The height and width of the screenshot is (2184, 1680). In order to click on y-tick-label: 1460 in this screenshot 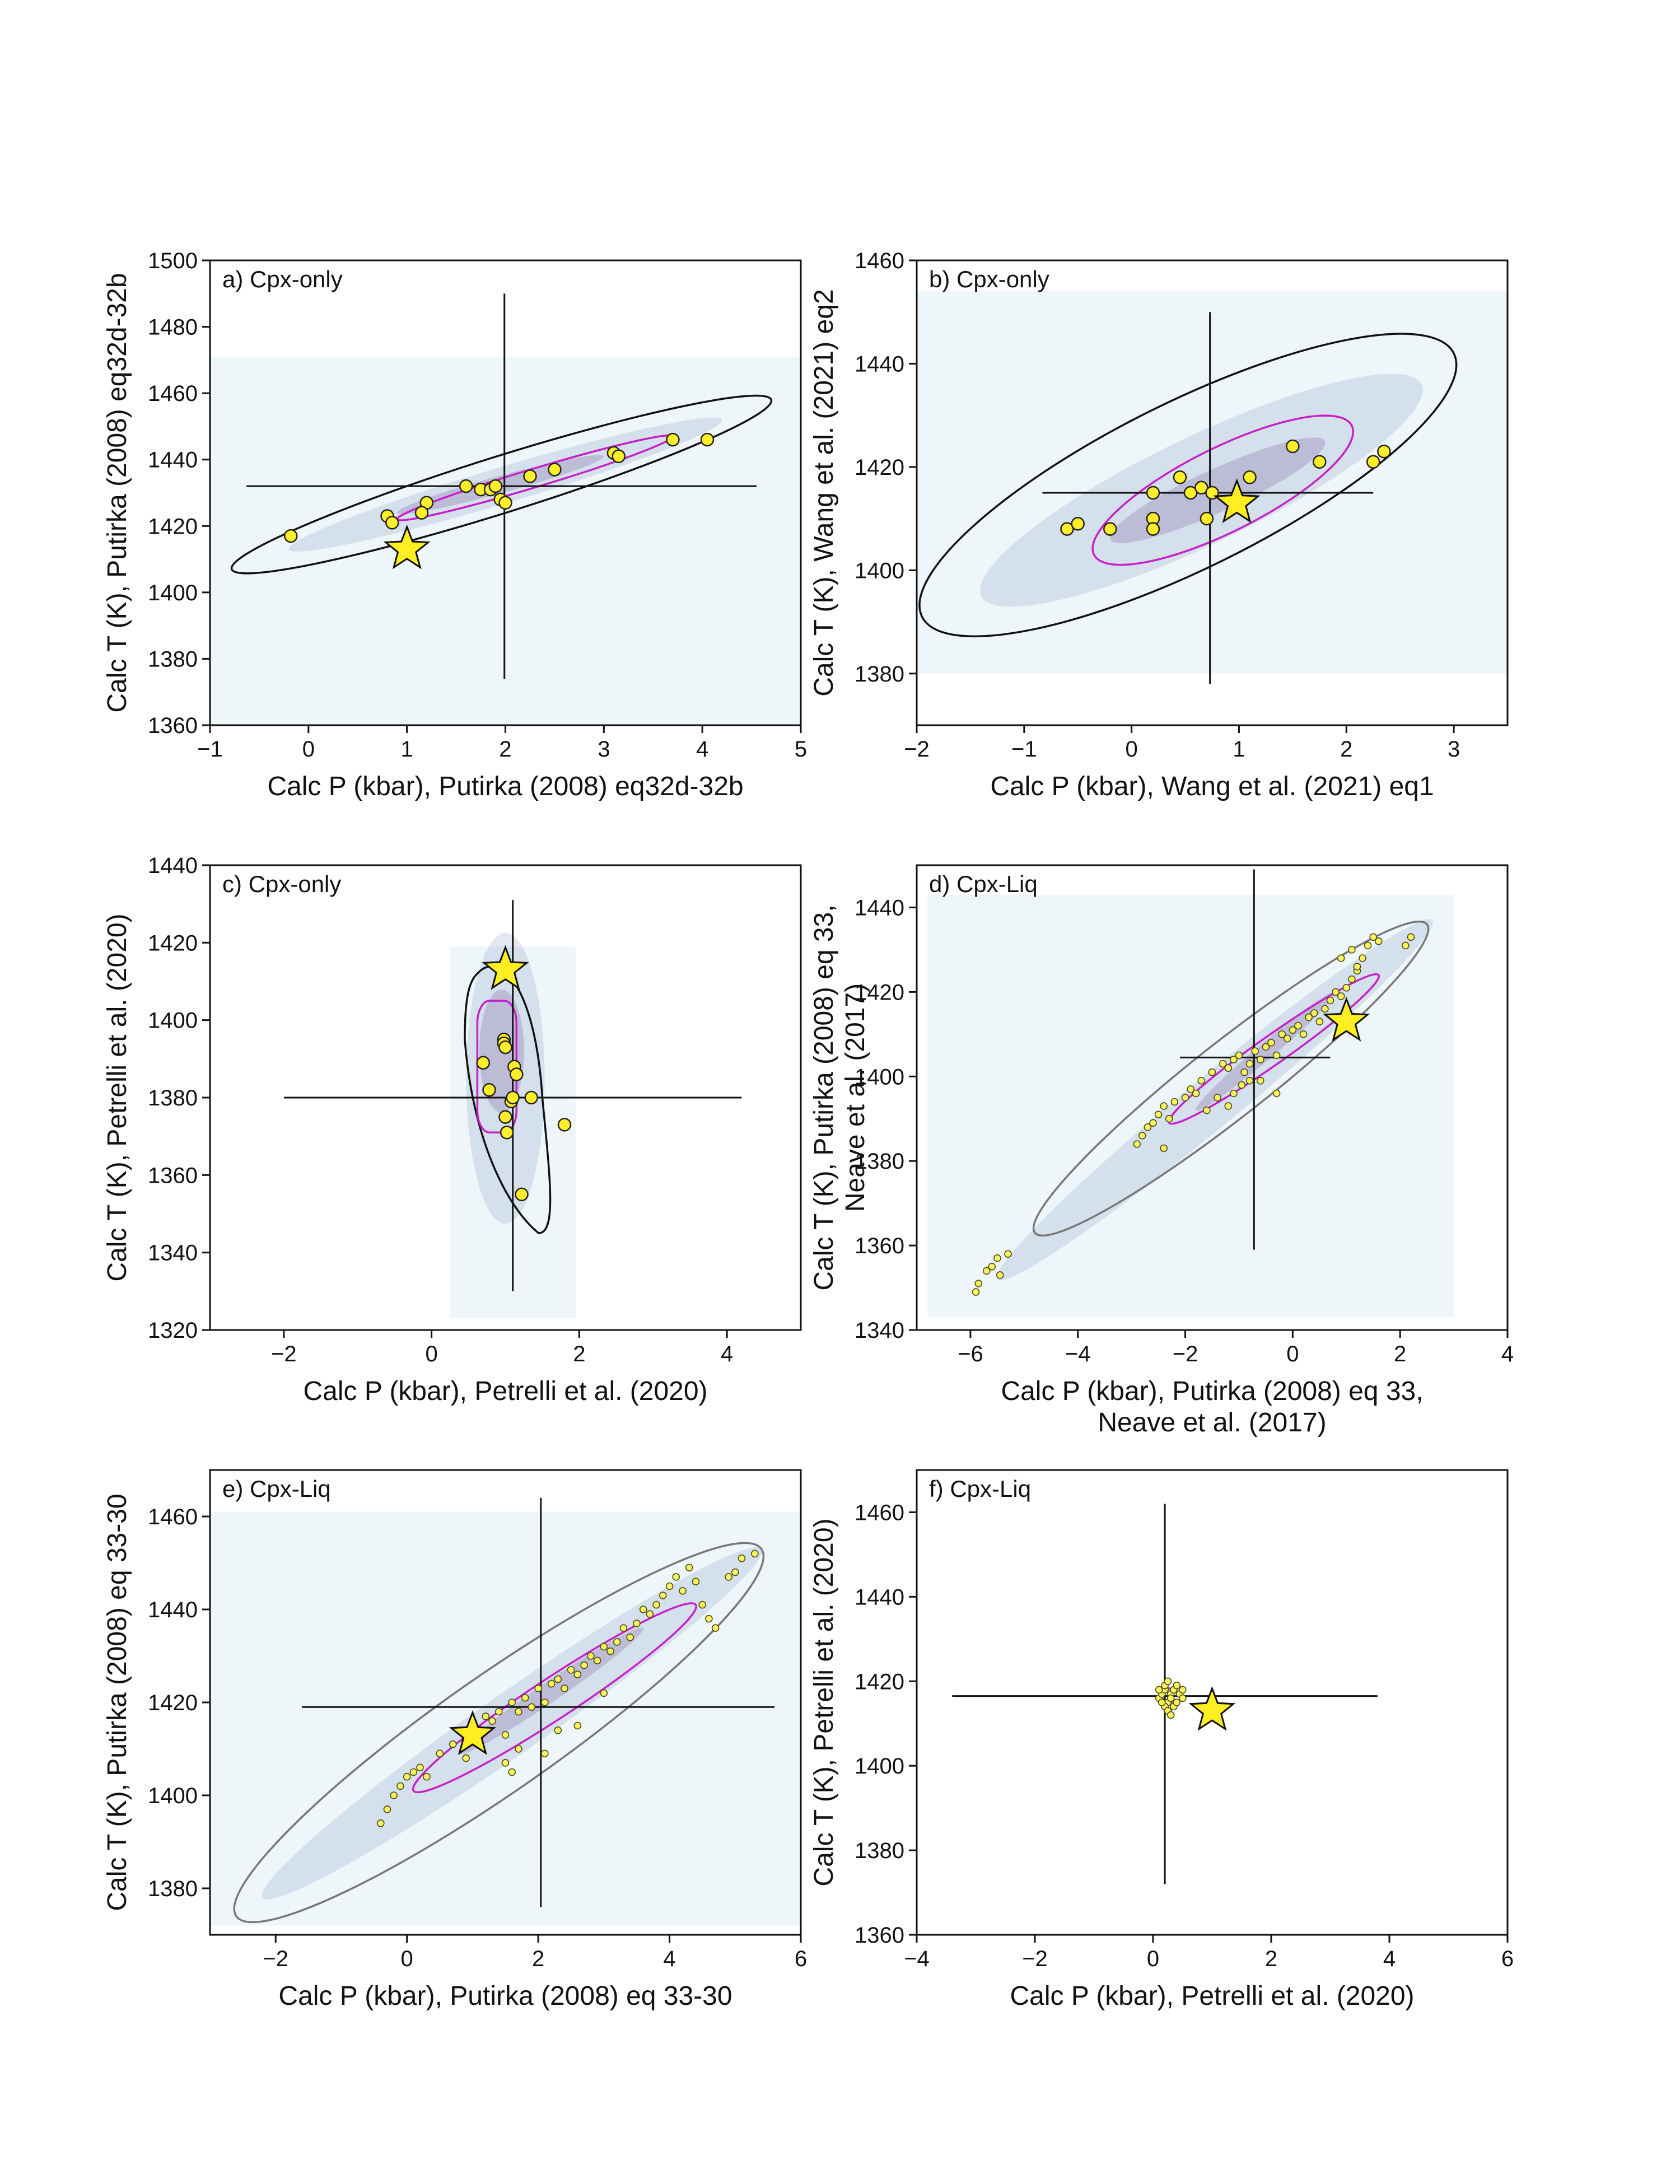, I will do `click(173, 1517)`.